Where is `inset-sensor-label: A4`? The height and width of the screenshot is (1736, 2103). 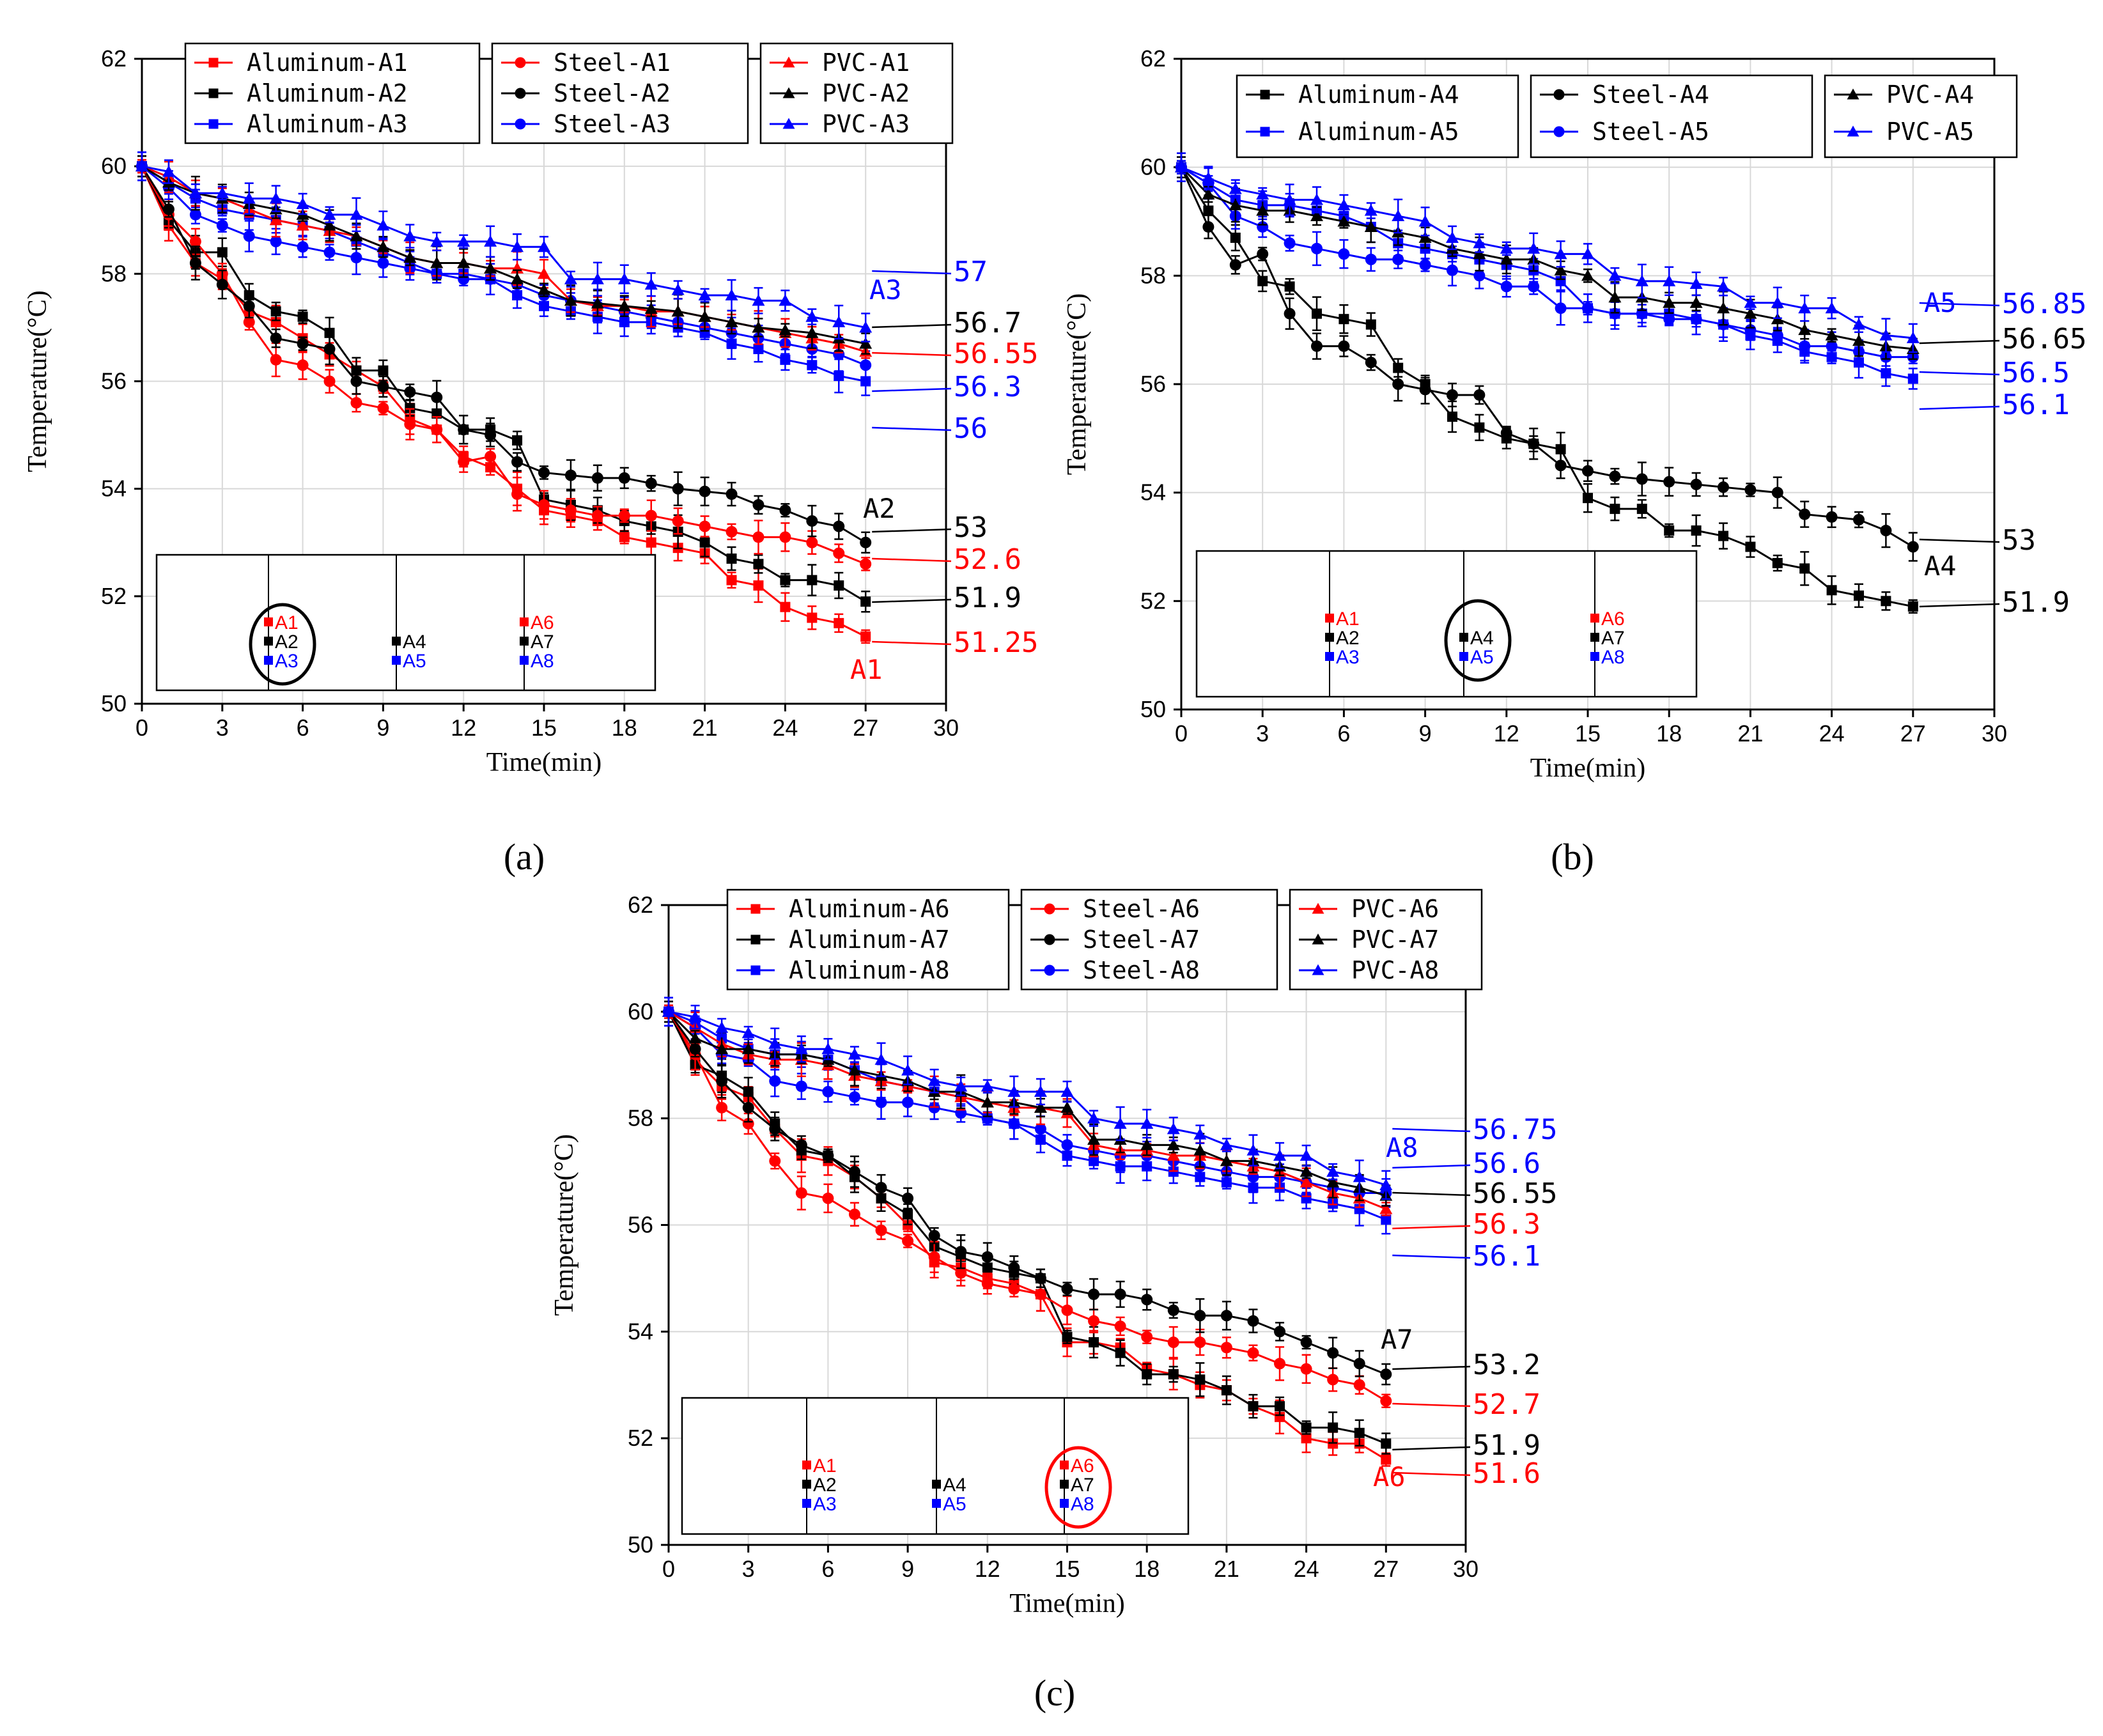
inset-sensor-label: A4 is located at coordinates (1482, 638).